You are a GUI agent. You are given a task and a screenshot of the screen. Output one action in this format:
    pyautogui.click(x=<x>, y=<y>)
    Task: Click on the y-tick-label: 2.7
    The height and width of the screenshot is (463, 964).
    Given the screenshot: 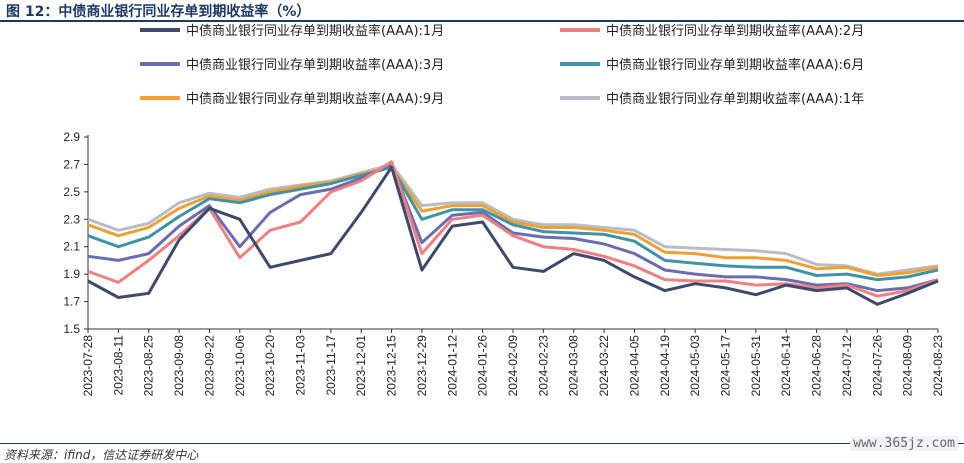 What is the action you would take?
    pyautogui.click(x=71, y=164)
    